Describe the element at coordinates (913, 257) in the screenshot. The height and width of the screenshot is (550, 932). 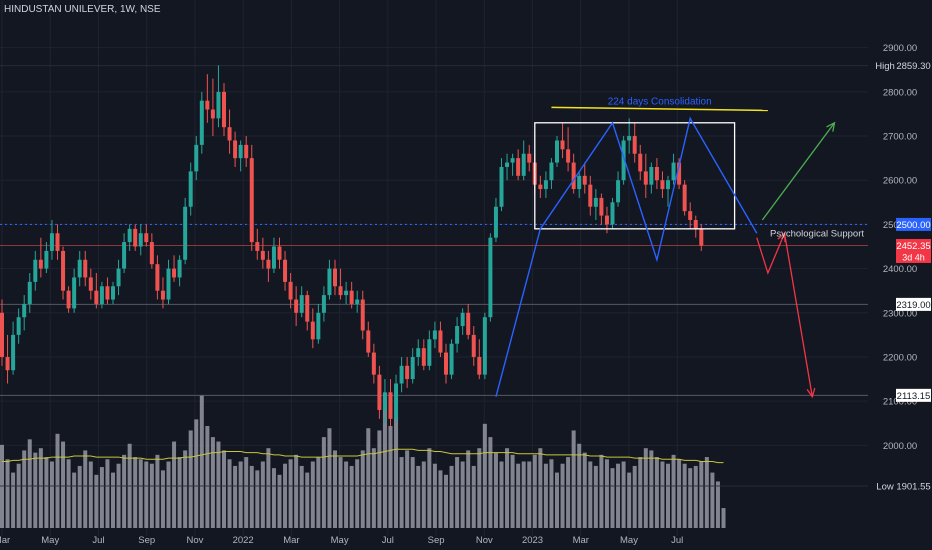
I see `price-label-countdown: 3d 4h` at that location.